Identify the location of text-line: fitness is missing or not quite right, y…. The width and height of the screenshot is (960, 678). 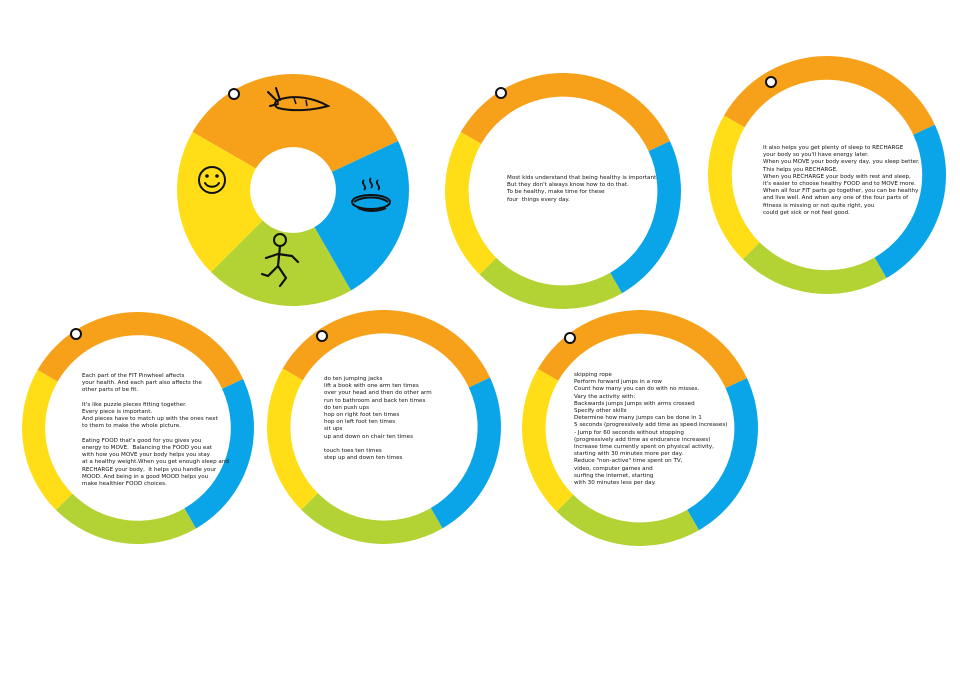
(819, 205).